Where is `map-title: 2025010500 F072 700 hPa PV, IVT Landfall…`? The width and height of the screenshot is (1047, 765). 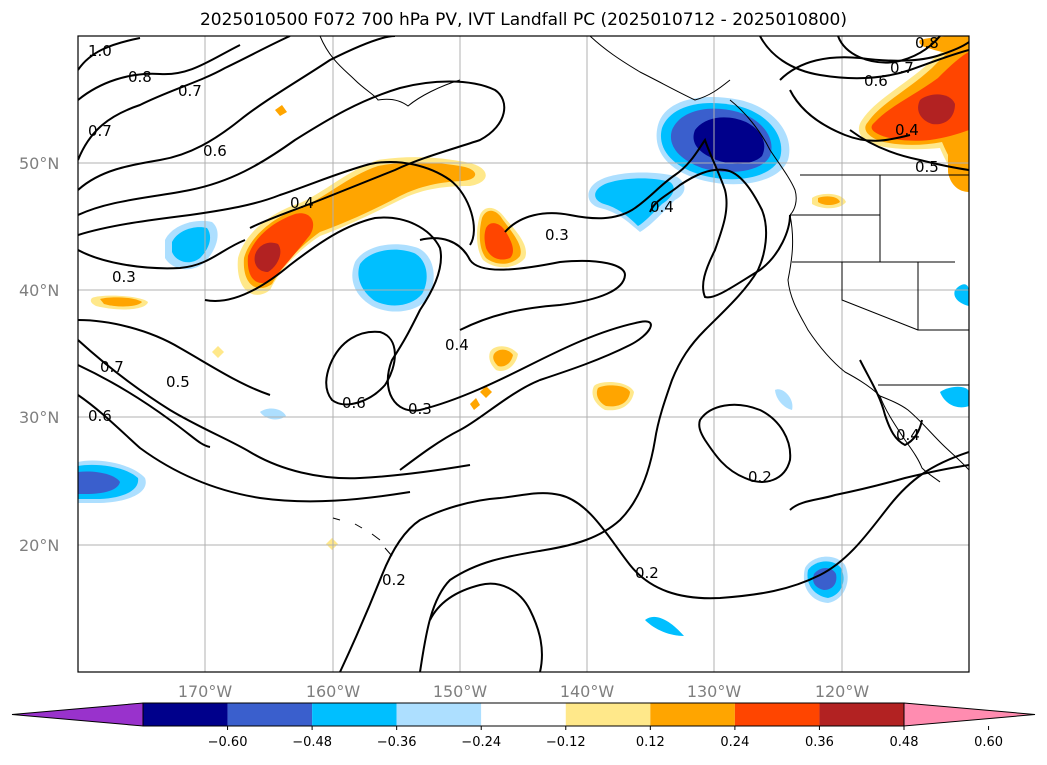 map-title: 2025010500 F072 700 hPa PV, IVT Landfall… is located at coordinates (523, 20).